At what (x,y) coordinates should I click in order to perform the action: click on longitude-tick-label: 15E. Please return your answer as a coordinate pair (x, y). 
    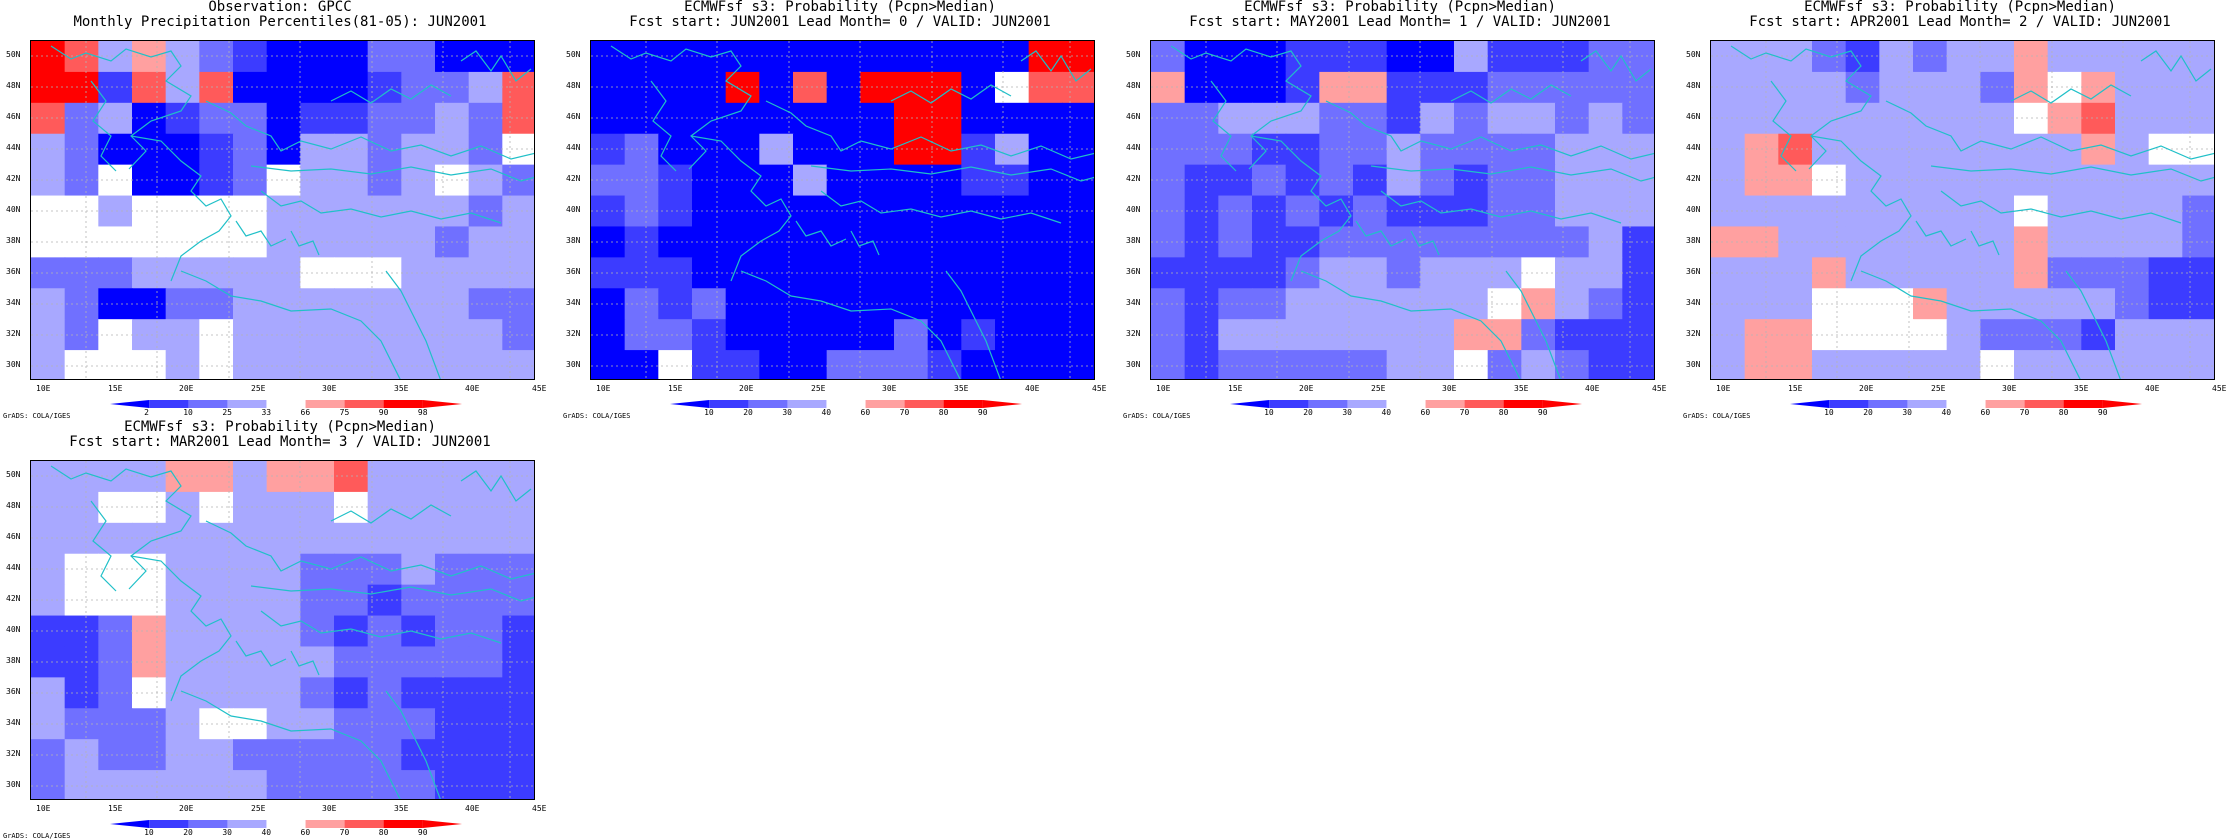
    Looking at the image, I should click on (1795, 388).